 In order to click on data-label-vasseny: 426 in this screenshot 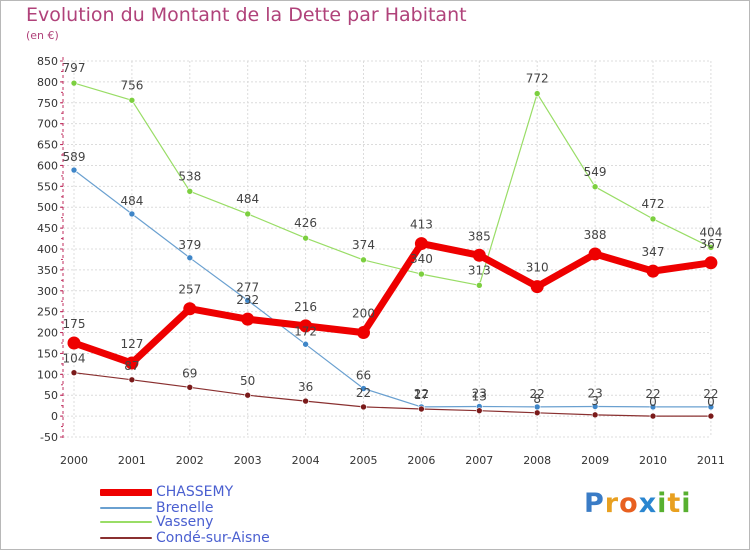, I will do `click(305, 223)`.